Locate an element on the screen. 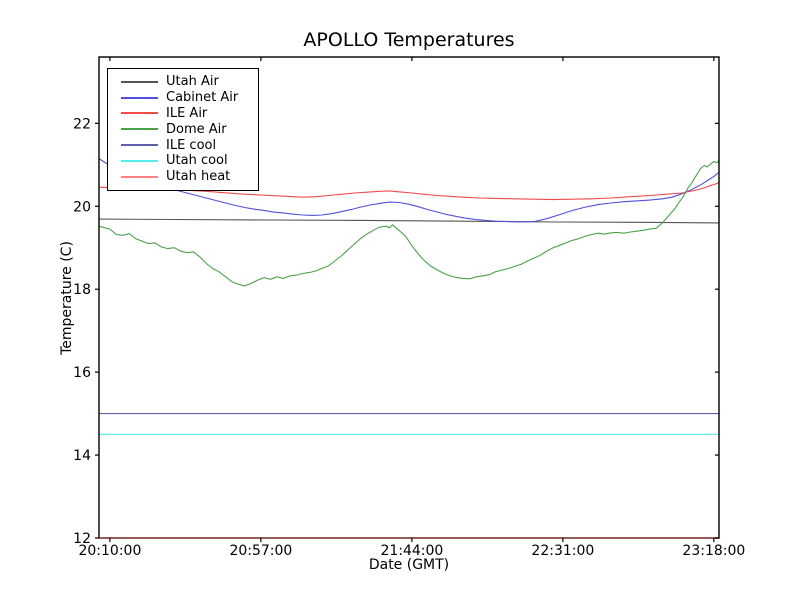 The image size is (800, 600). legend-label: ILE Air is located at coordinates (187, 113).